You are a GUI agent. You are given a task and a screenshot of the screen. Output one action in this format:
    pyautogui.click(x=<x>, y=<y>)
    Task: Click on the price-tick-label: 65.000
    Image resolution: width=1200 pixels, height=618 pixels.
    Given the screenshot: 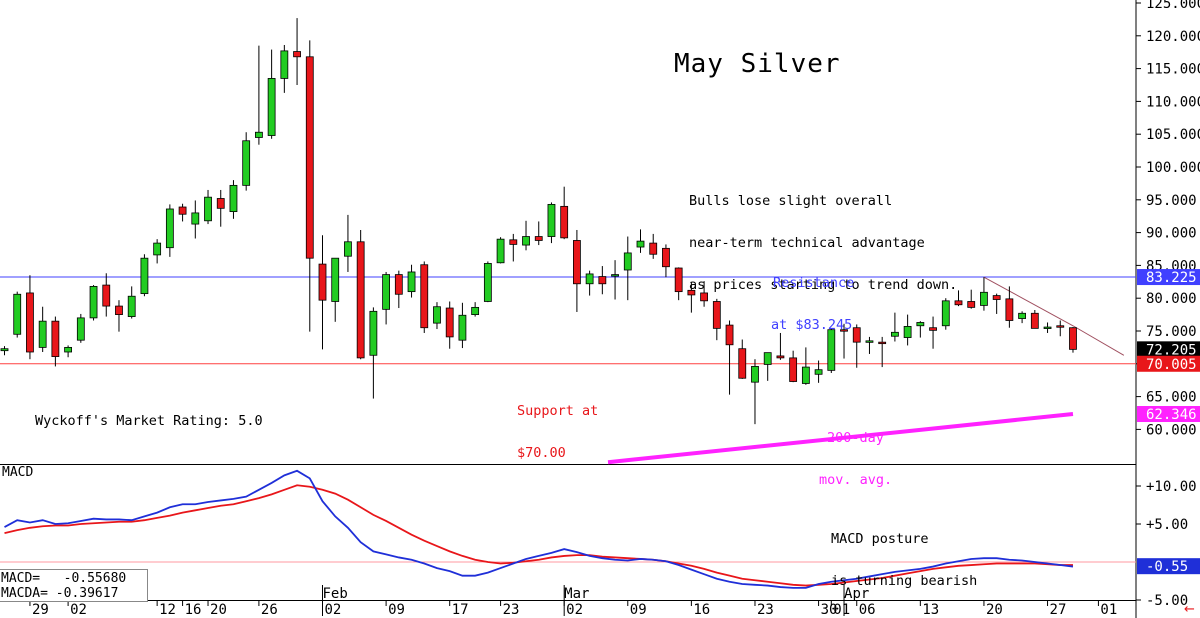 What is the action you would take?
    pyautogui.click(x=1171, y=398)
    